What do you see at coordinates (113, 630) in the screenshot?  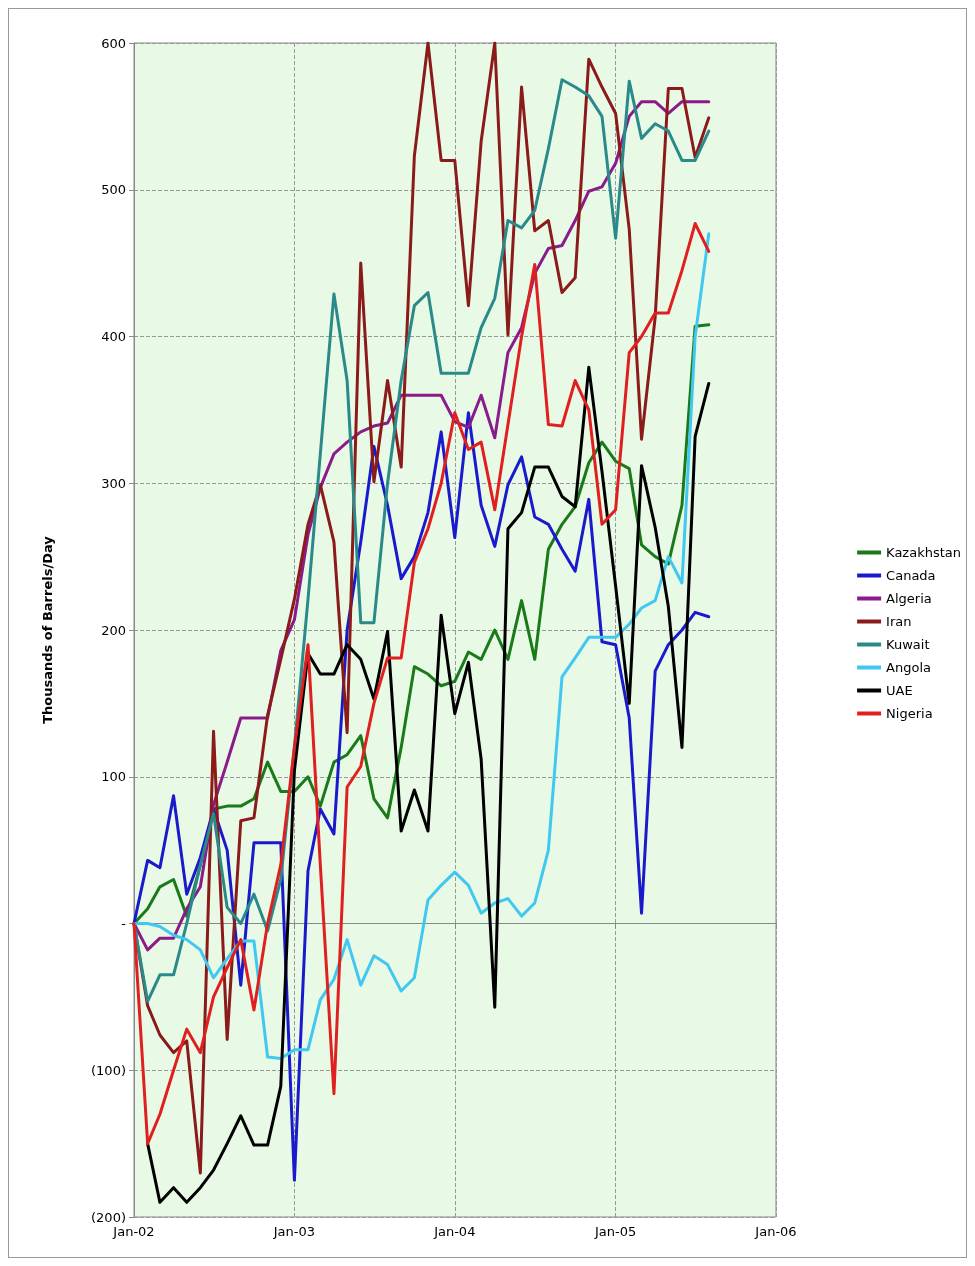 I see `y-tick-label: 200` at bounding box center [113, 630].